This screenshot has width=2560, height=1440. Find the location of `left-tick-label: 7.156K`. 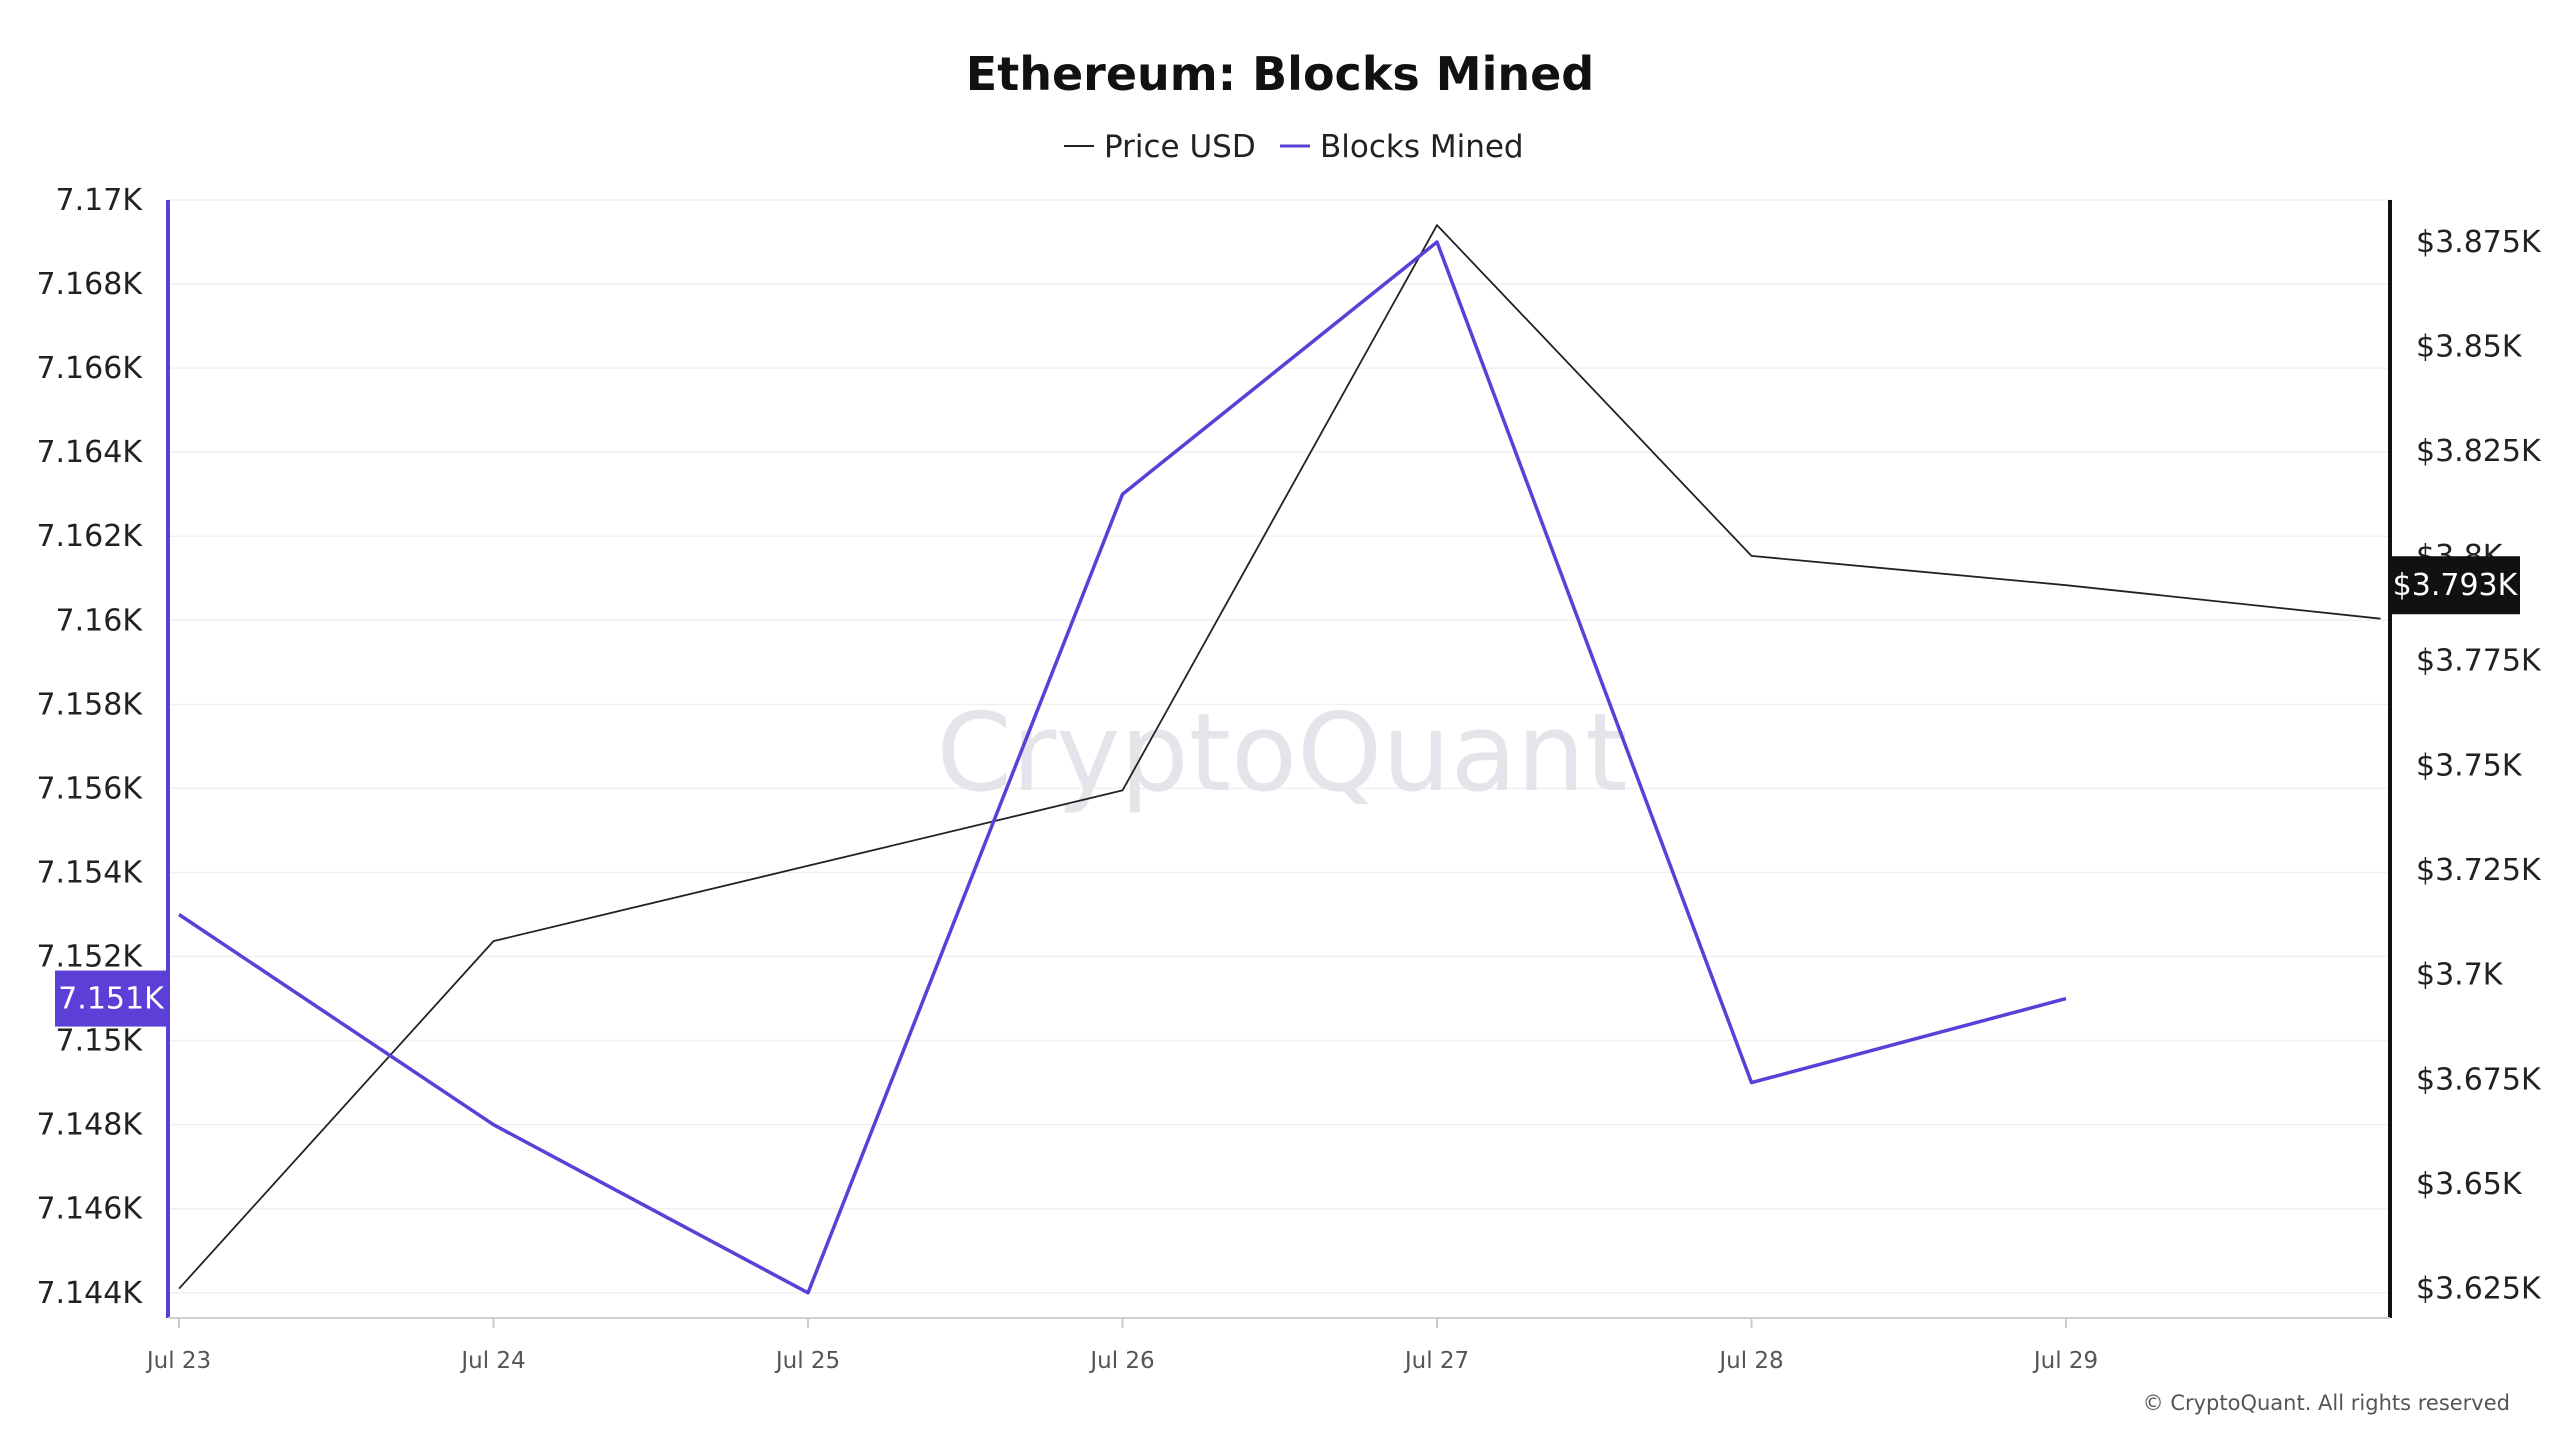

left-tick-label: 7.156K is located at coordinates (89, 788).